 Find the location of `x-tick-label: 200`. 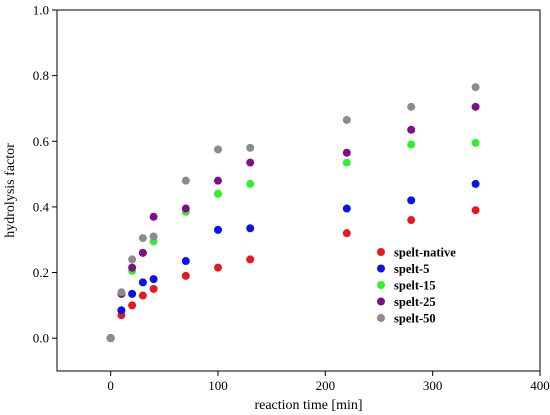

x-tick-label: 200 is located at coordinates (326, 385).